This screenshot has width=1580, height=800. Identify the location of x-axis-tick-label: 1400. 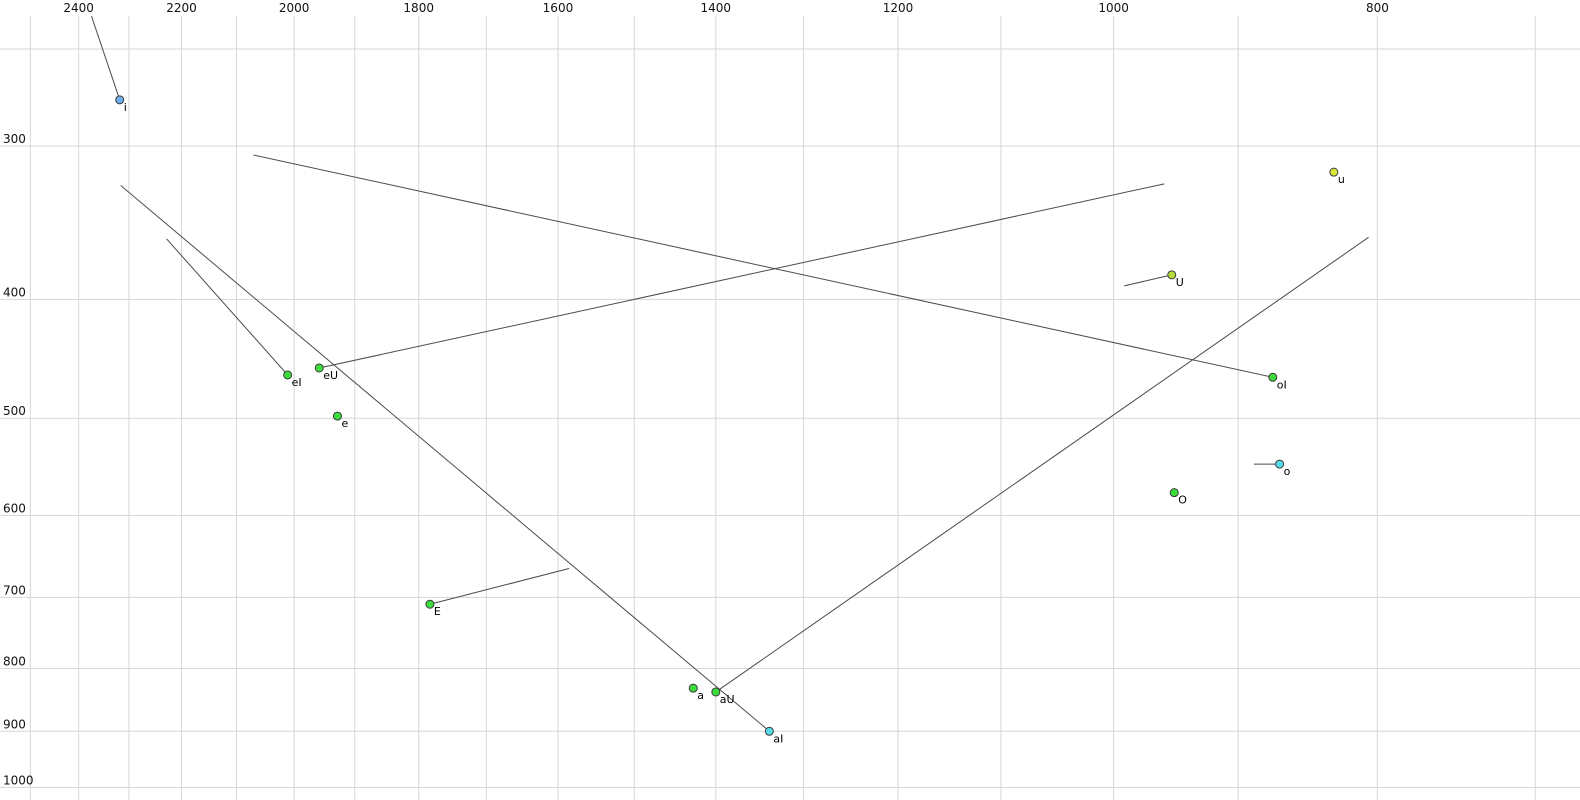
(716, 8).